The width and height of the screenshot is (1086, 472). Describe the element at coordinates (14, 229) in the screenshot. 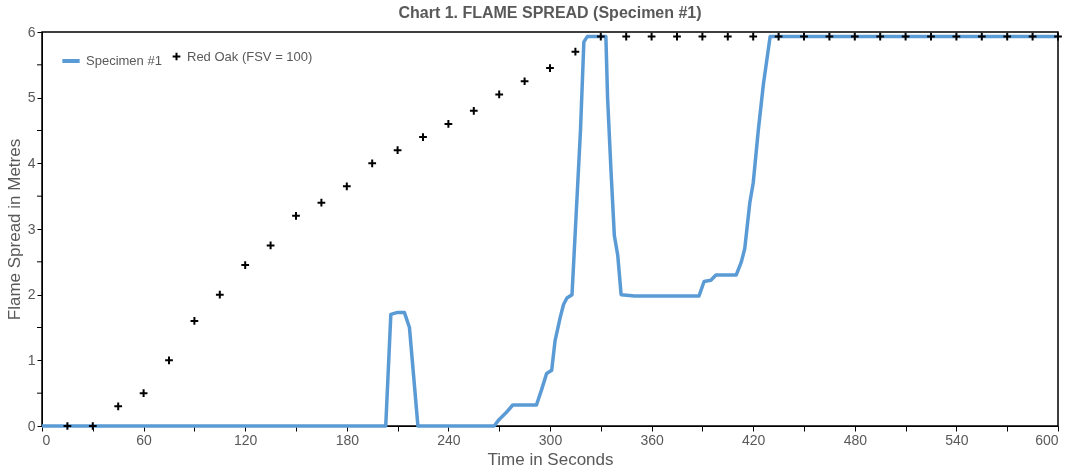

I see `y-axis-title: Flame Spread in Metres` at that location.